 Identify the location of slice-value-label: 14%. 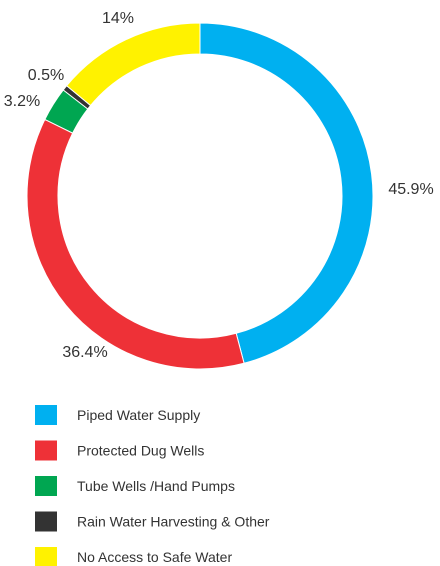
(118, 18).